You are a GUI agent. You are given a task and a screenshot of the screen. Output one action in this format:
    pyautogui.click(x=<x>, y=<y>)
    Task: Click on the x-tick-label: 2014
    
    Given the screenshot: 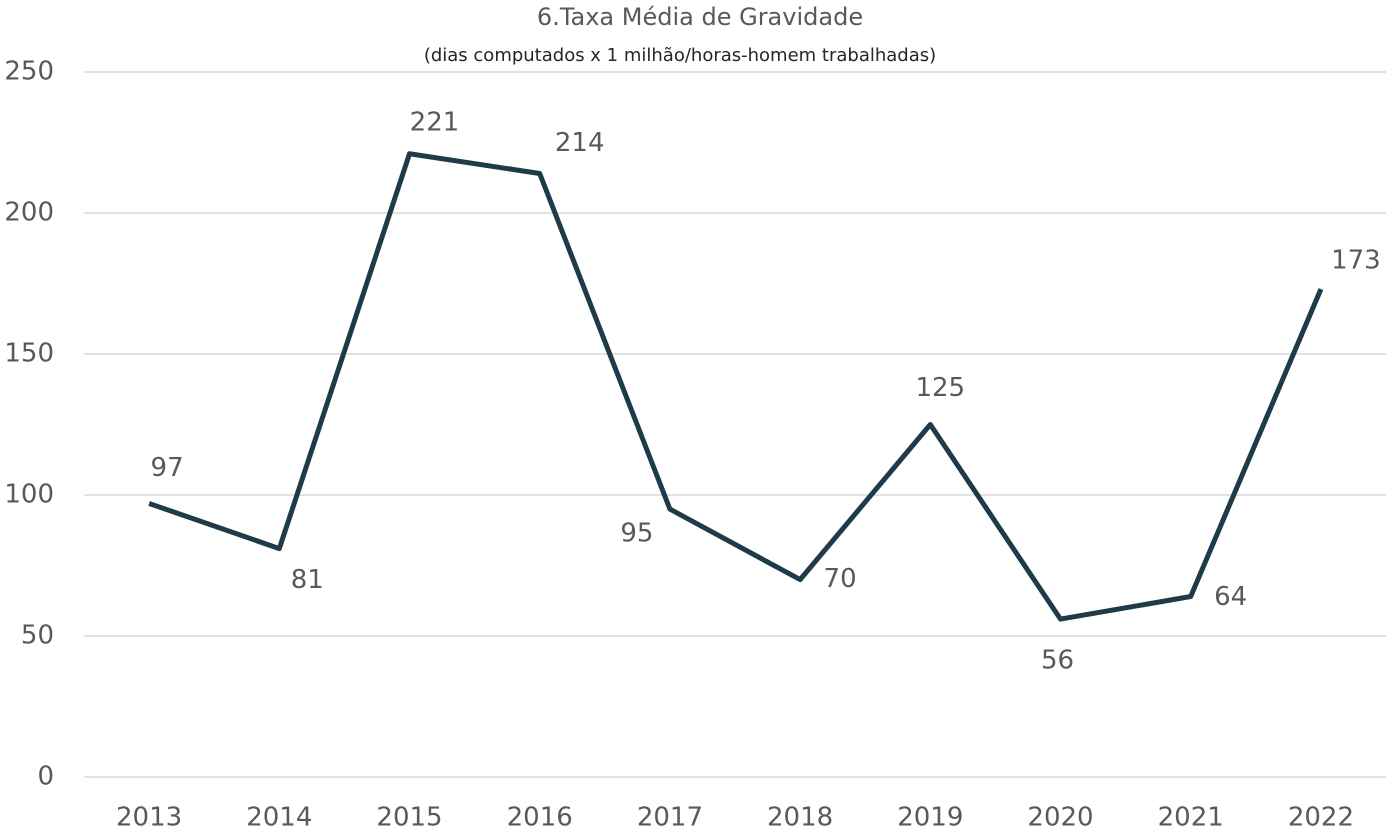 What is the action you would take?
    pyautogui.click(x=279, y=818)
    